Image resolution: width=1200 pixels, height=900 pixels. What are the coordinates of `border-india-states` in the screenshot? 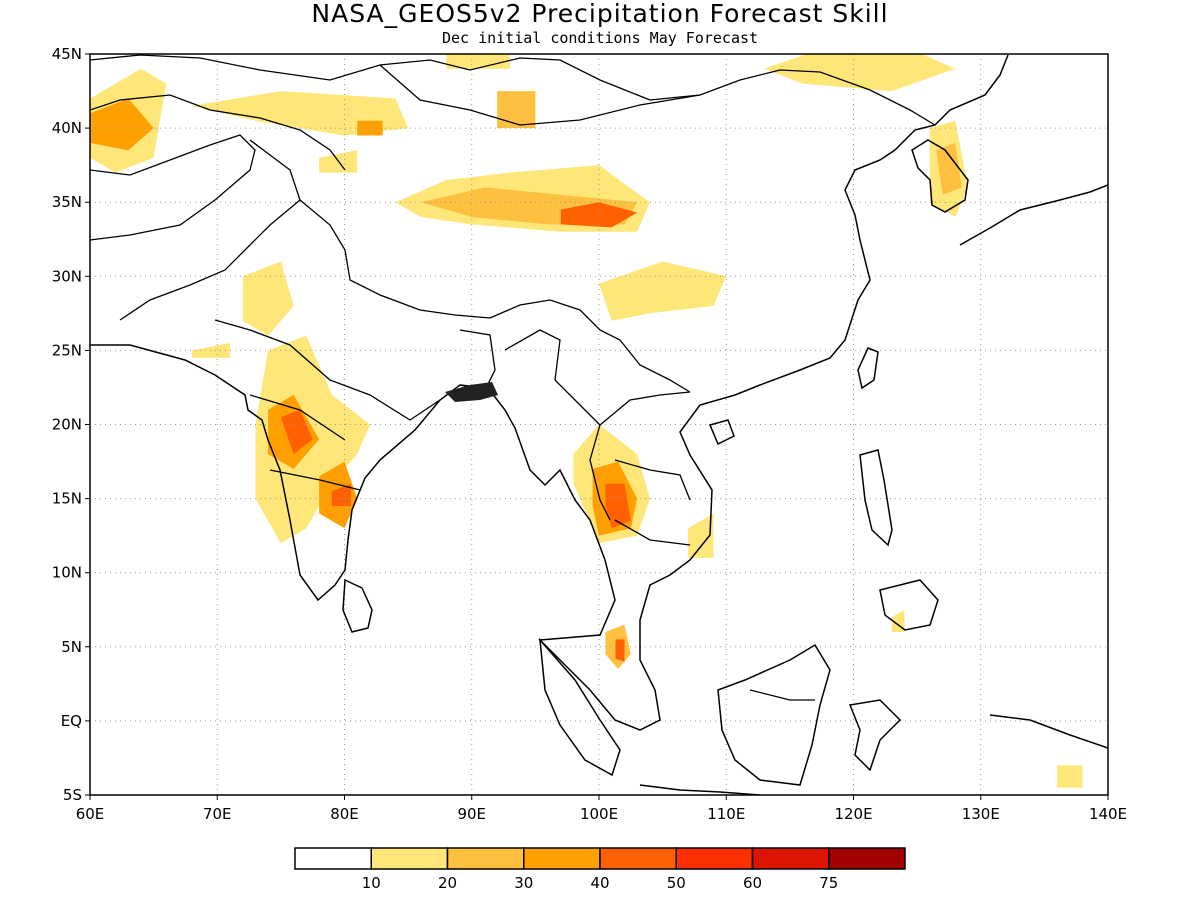 It's located at (327, 405).